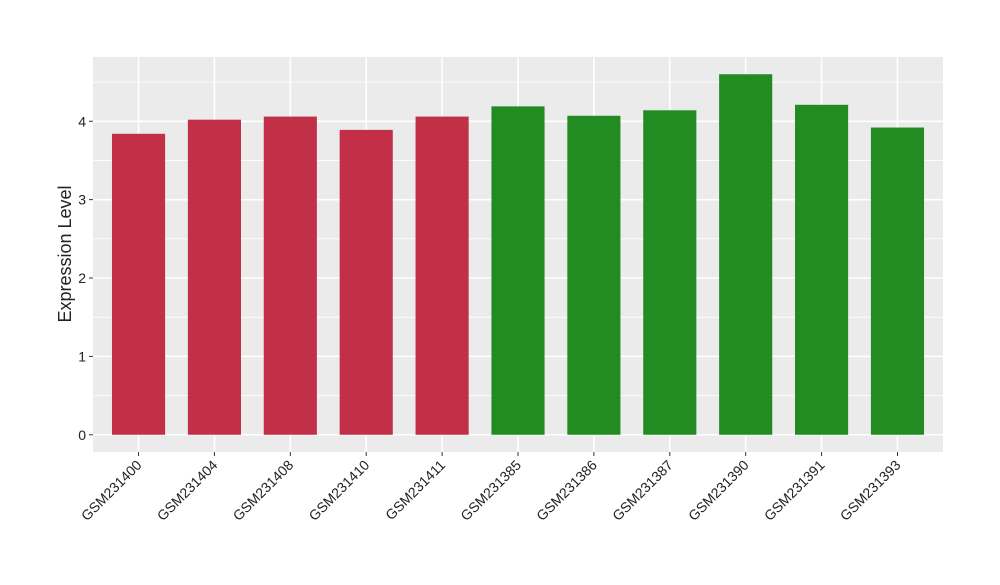 The height and width of the screenshot is (585, 1000). What do you see at coordinates (718, 490) in the screenshot?
I see `x-tick-label: GSM231390` at bounding box center [718, 490].